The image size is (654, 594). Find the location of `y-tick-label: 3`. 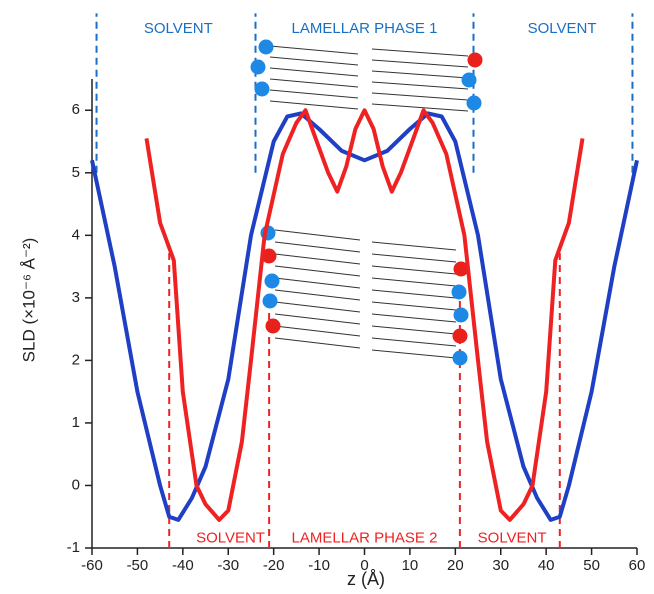

y-tick-label: 3 is located at coordinates (76, 297).